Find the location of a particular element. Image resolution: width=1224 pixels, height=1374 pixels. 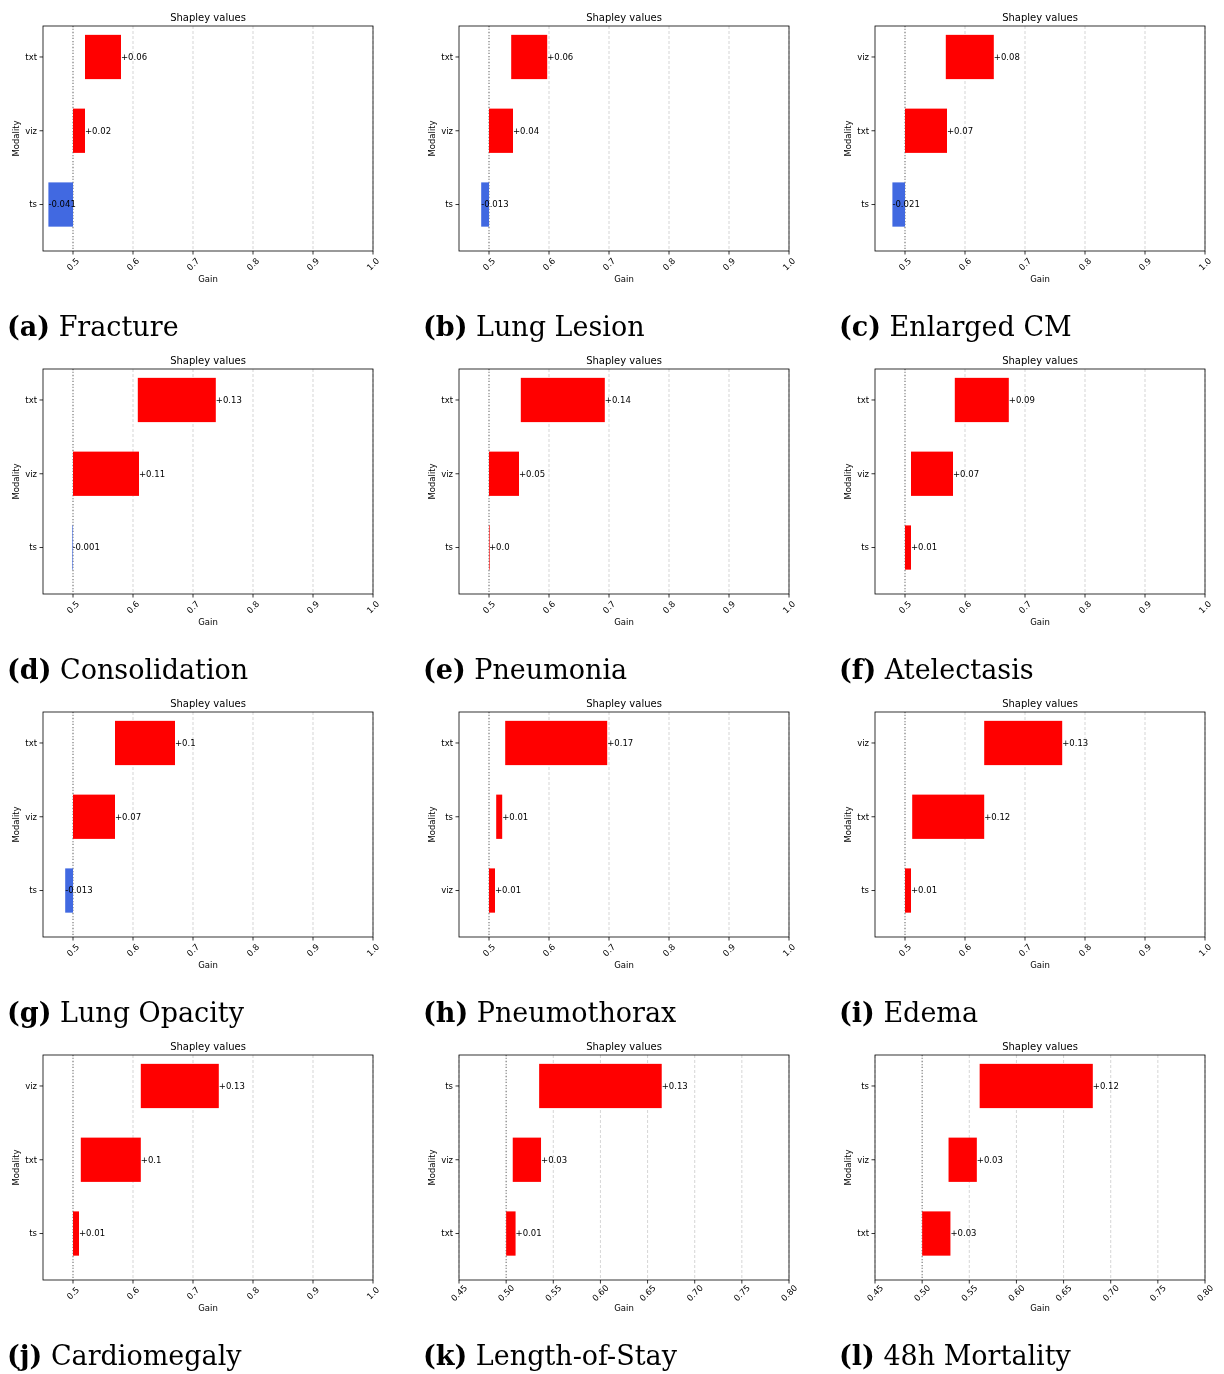

data-label: +0.04 is located at coordinates (526, 130).